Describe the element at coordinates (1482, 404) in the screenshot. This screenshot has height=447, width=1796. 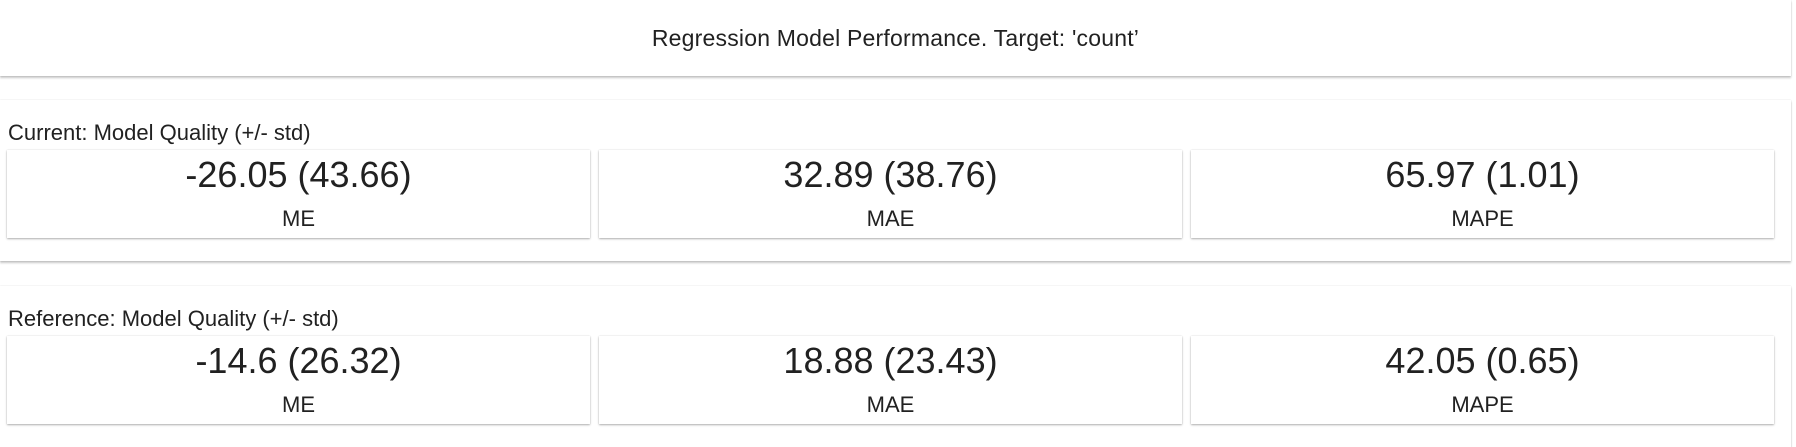
I see `reference-mape-label: MAPE` at that location.